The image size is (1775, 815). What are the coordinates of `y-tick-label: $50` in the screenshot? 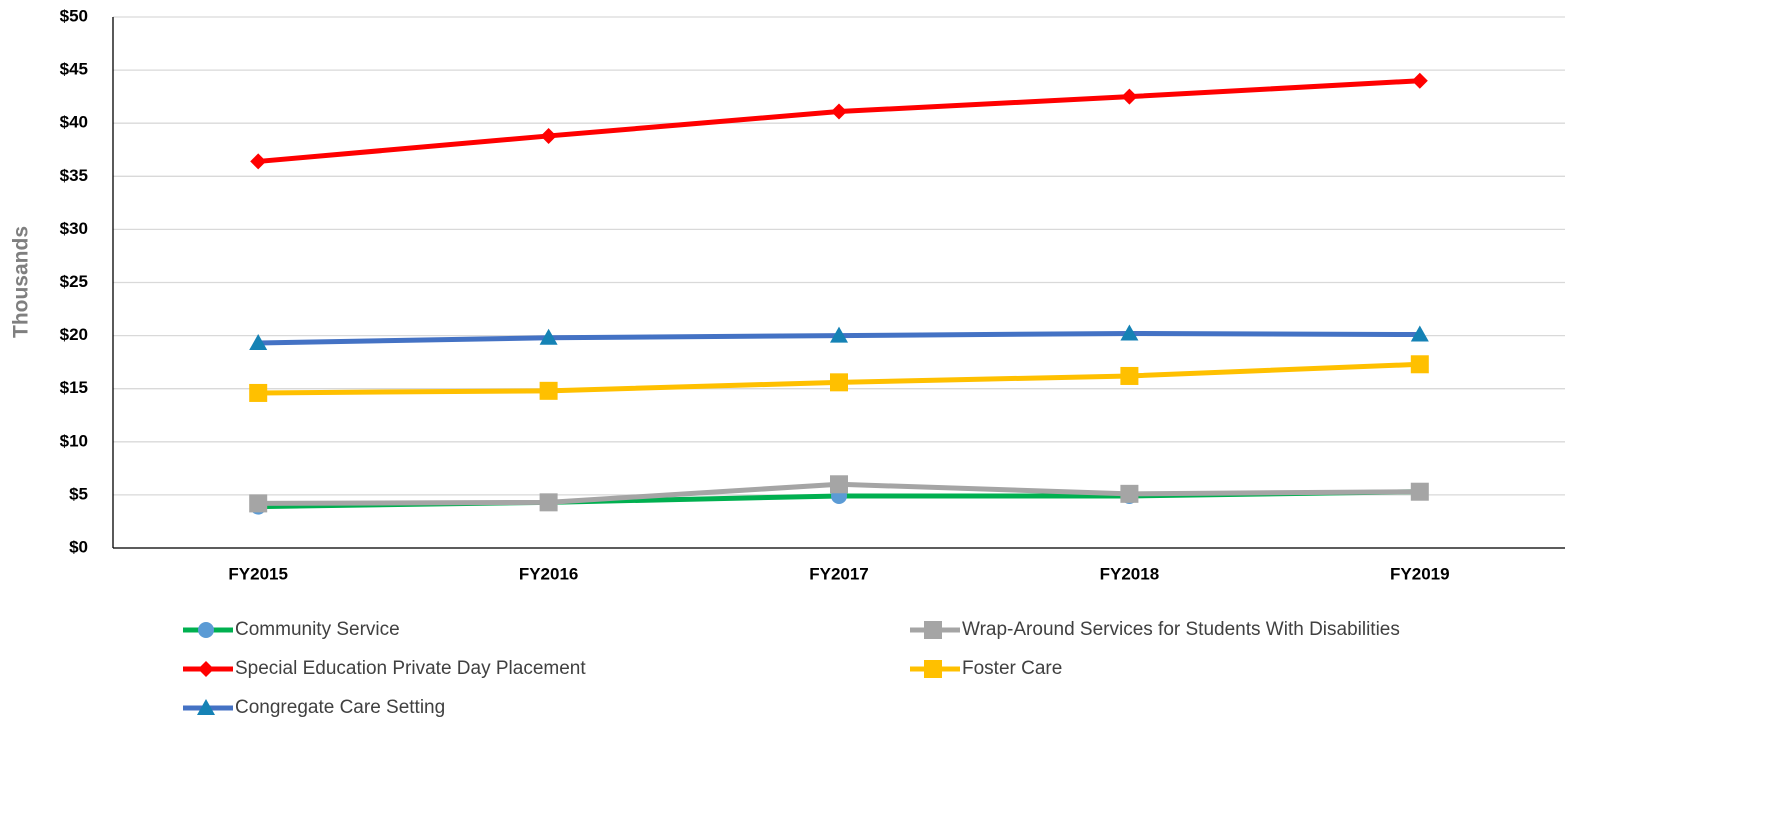 It's located at (74, 15).